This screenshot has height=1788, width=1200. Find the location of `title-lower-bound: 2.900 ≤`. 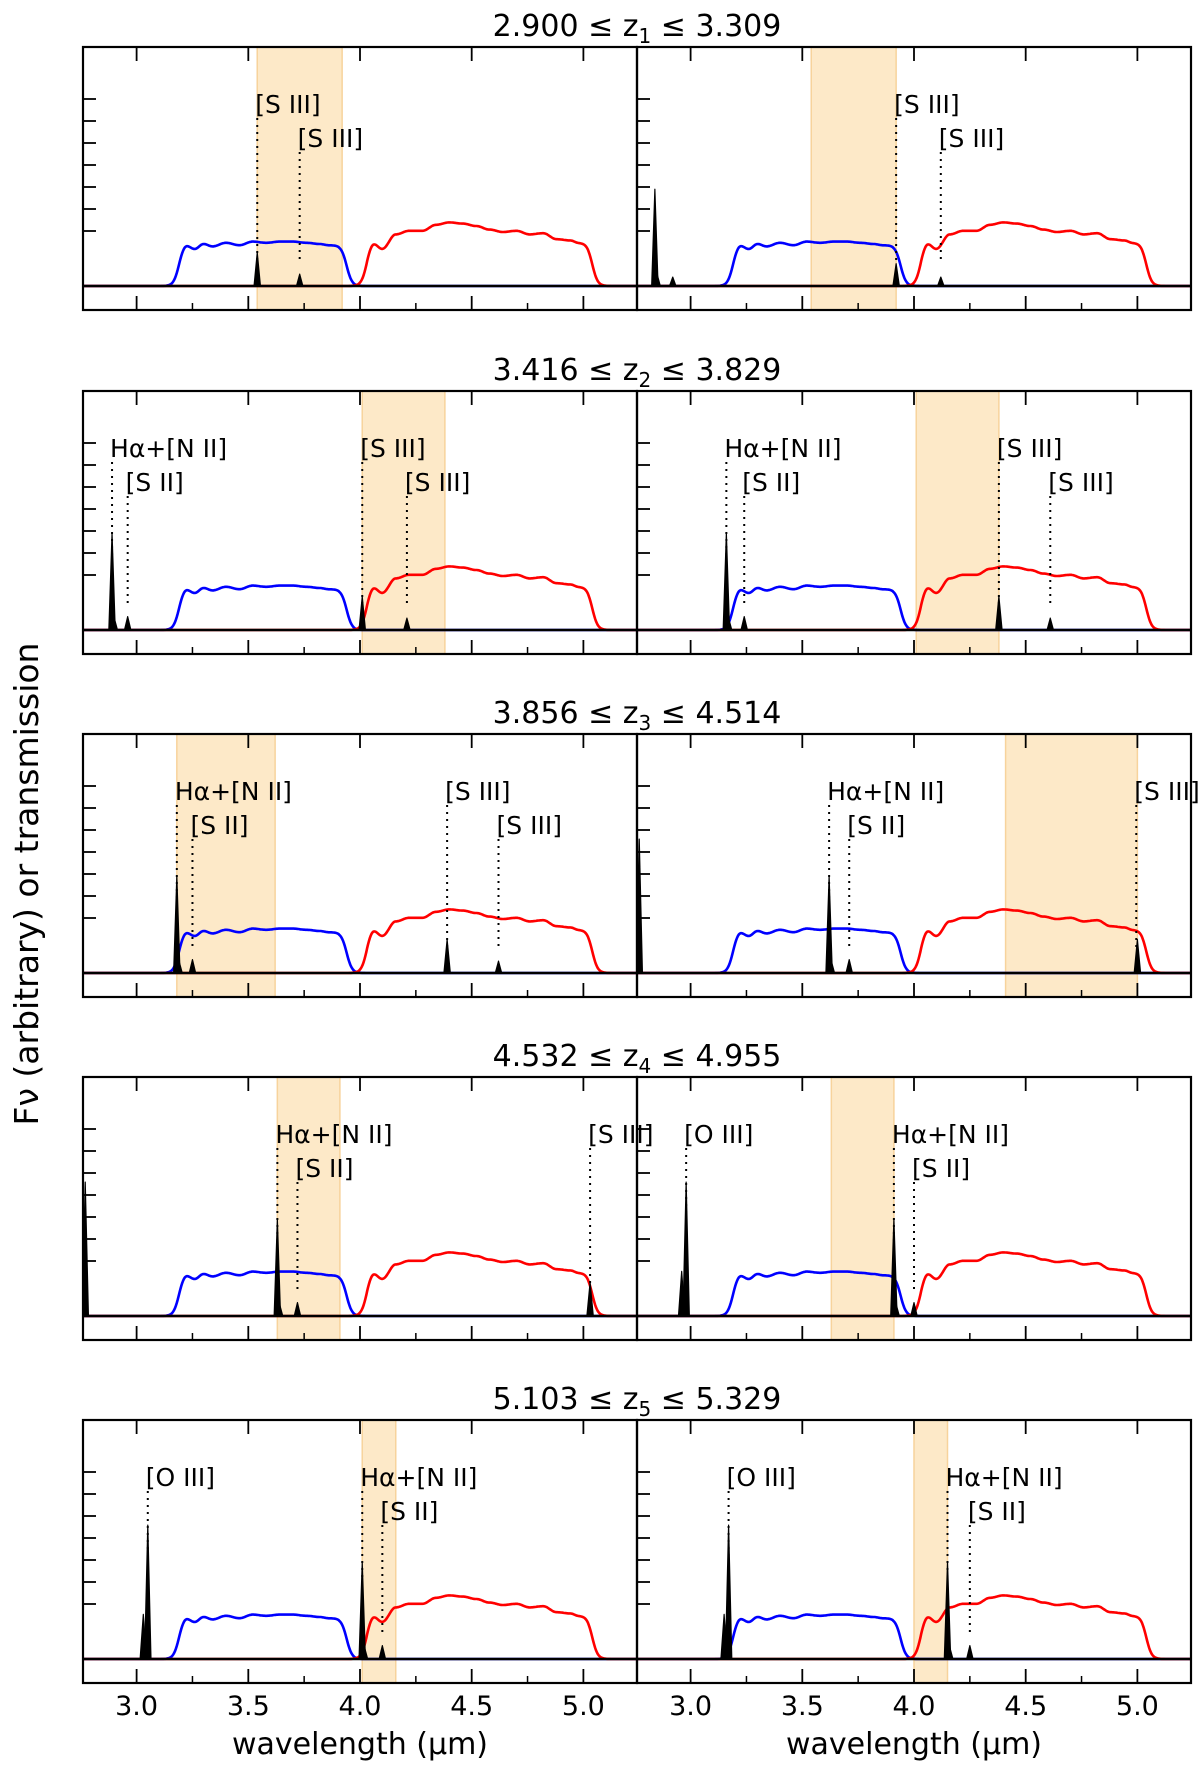

title-lower-bound: 2.900 ≤ is located at coordinates (558, 26).